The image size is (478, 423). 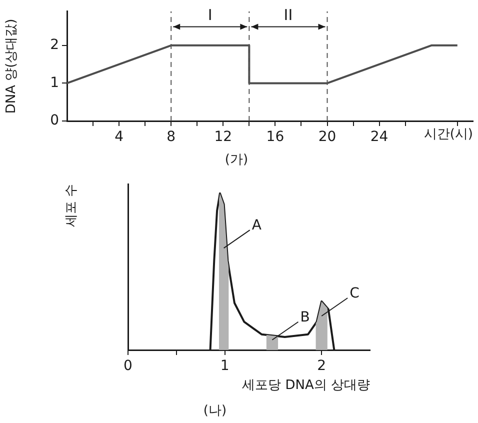 I want to click on annotation: II, so click(x=288, y=15).